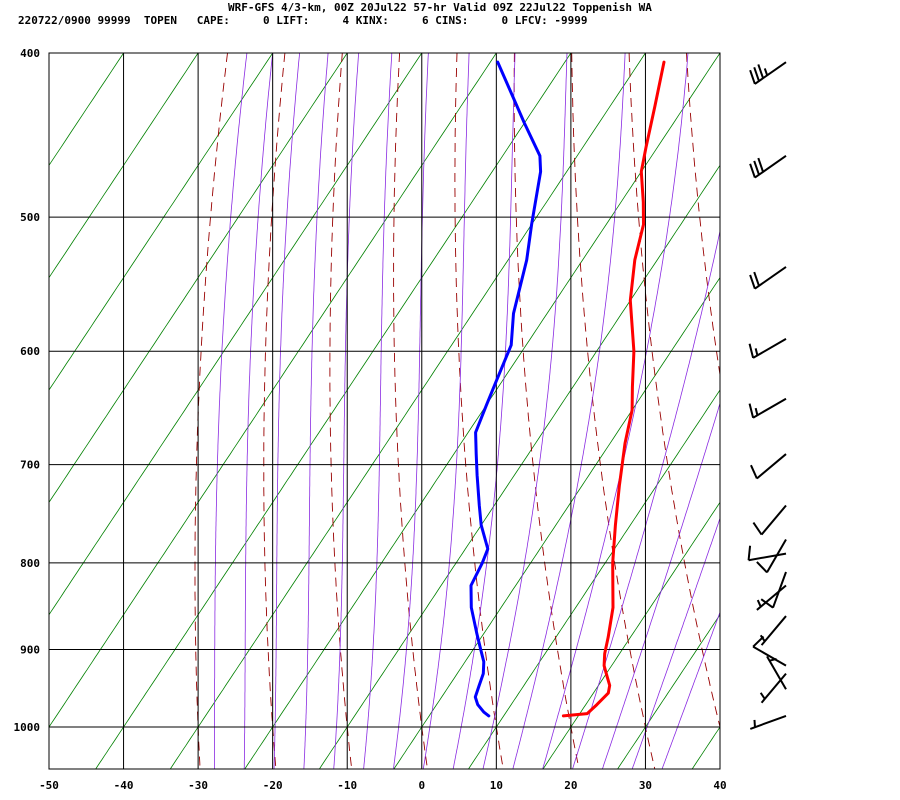  What do you see at coordinates (30, 217) in the screenshot?
I see `y-tick-label: 500` at bounding box center [30, 217].